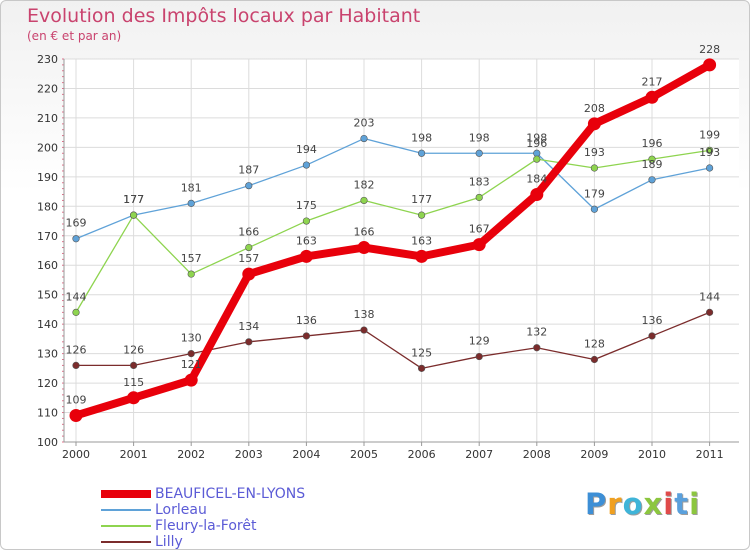 This screenshot has height=550, width=750. I want to click on data-label: 109, so click(76, 399).